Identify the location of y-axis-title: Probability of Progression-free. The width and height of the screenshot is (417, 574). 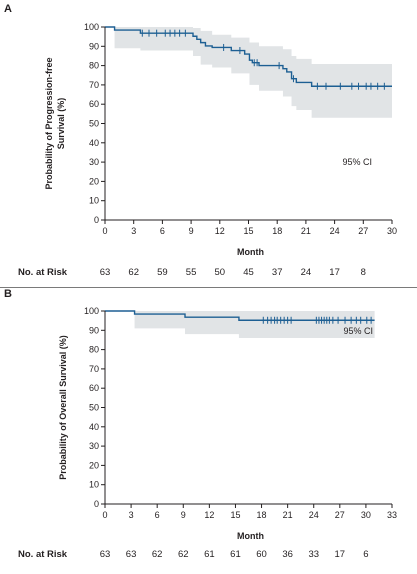
(49, 123).